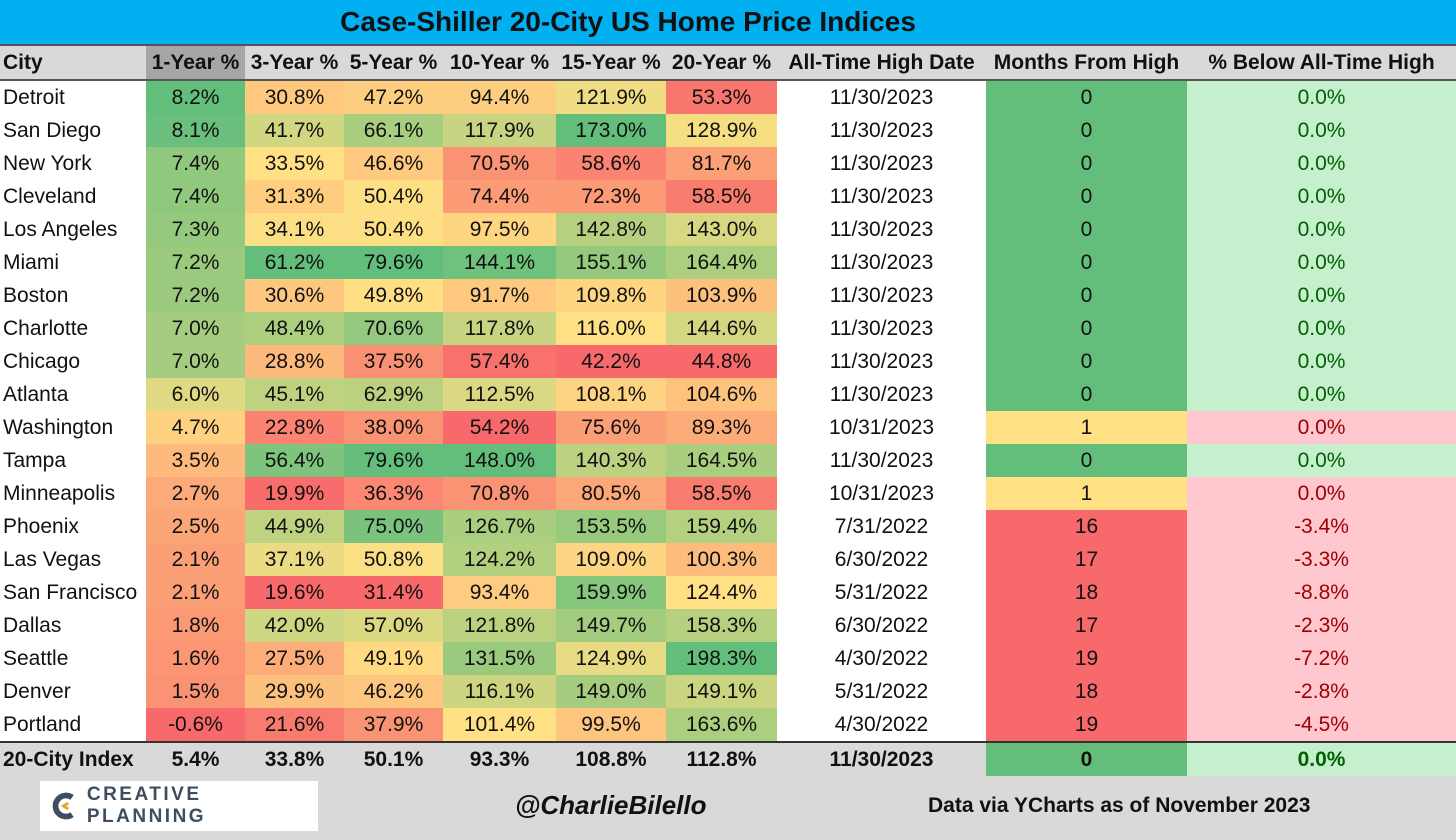  What do you see at coordinates (721, 328) in the screenshot?
I see `cell-20yr: 144.6%` at bounding box center [721, 328].